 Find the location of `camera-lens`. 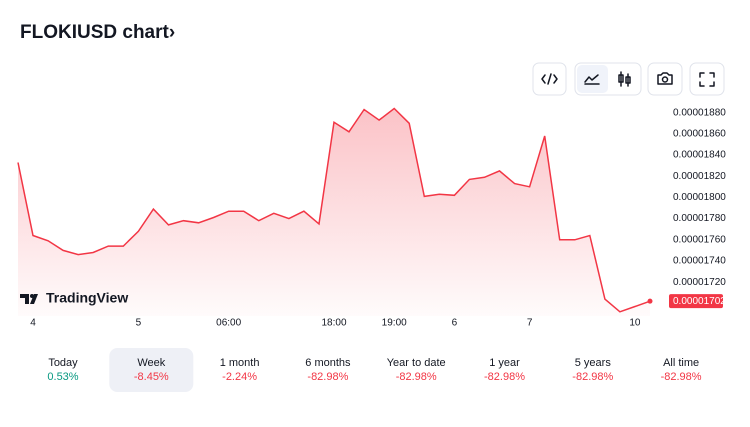

camera-lens is located at coordinates (665, 79).